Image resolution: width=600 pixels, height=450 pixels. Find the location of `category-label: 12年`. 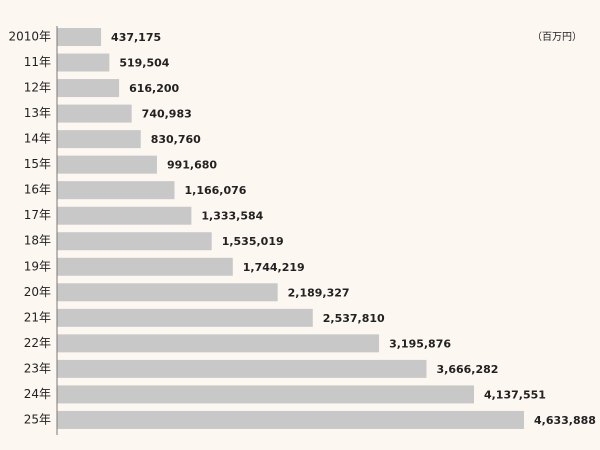

category-label: 12年 is located at coordinates (37, 88).